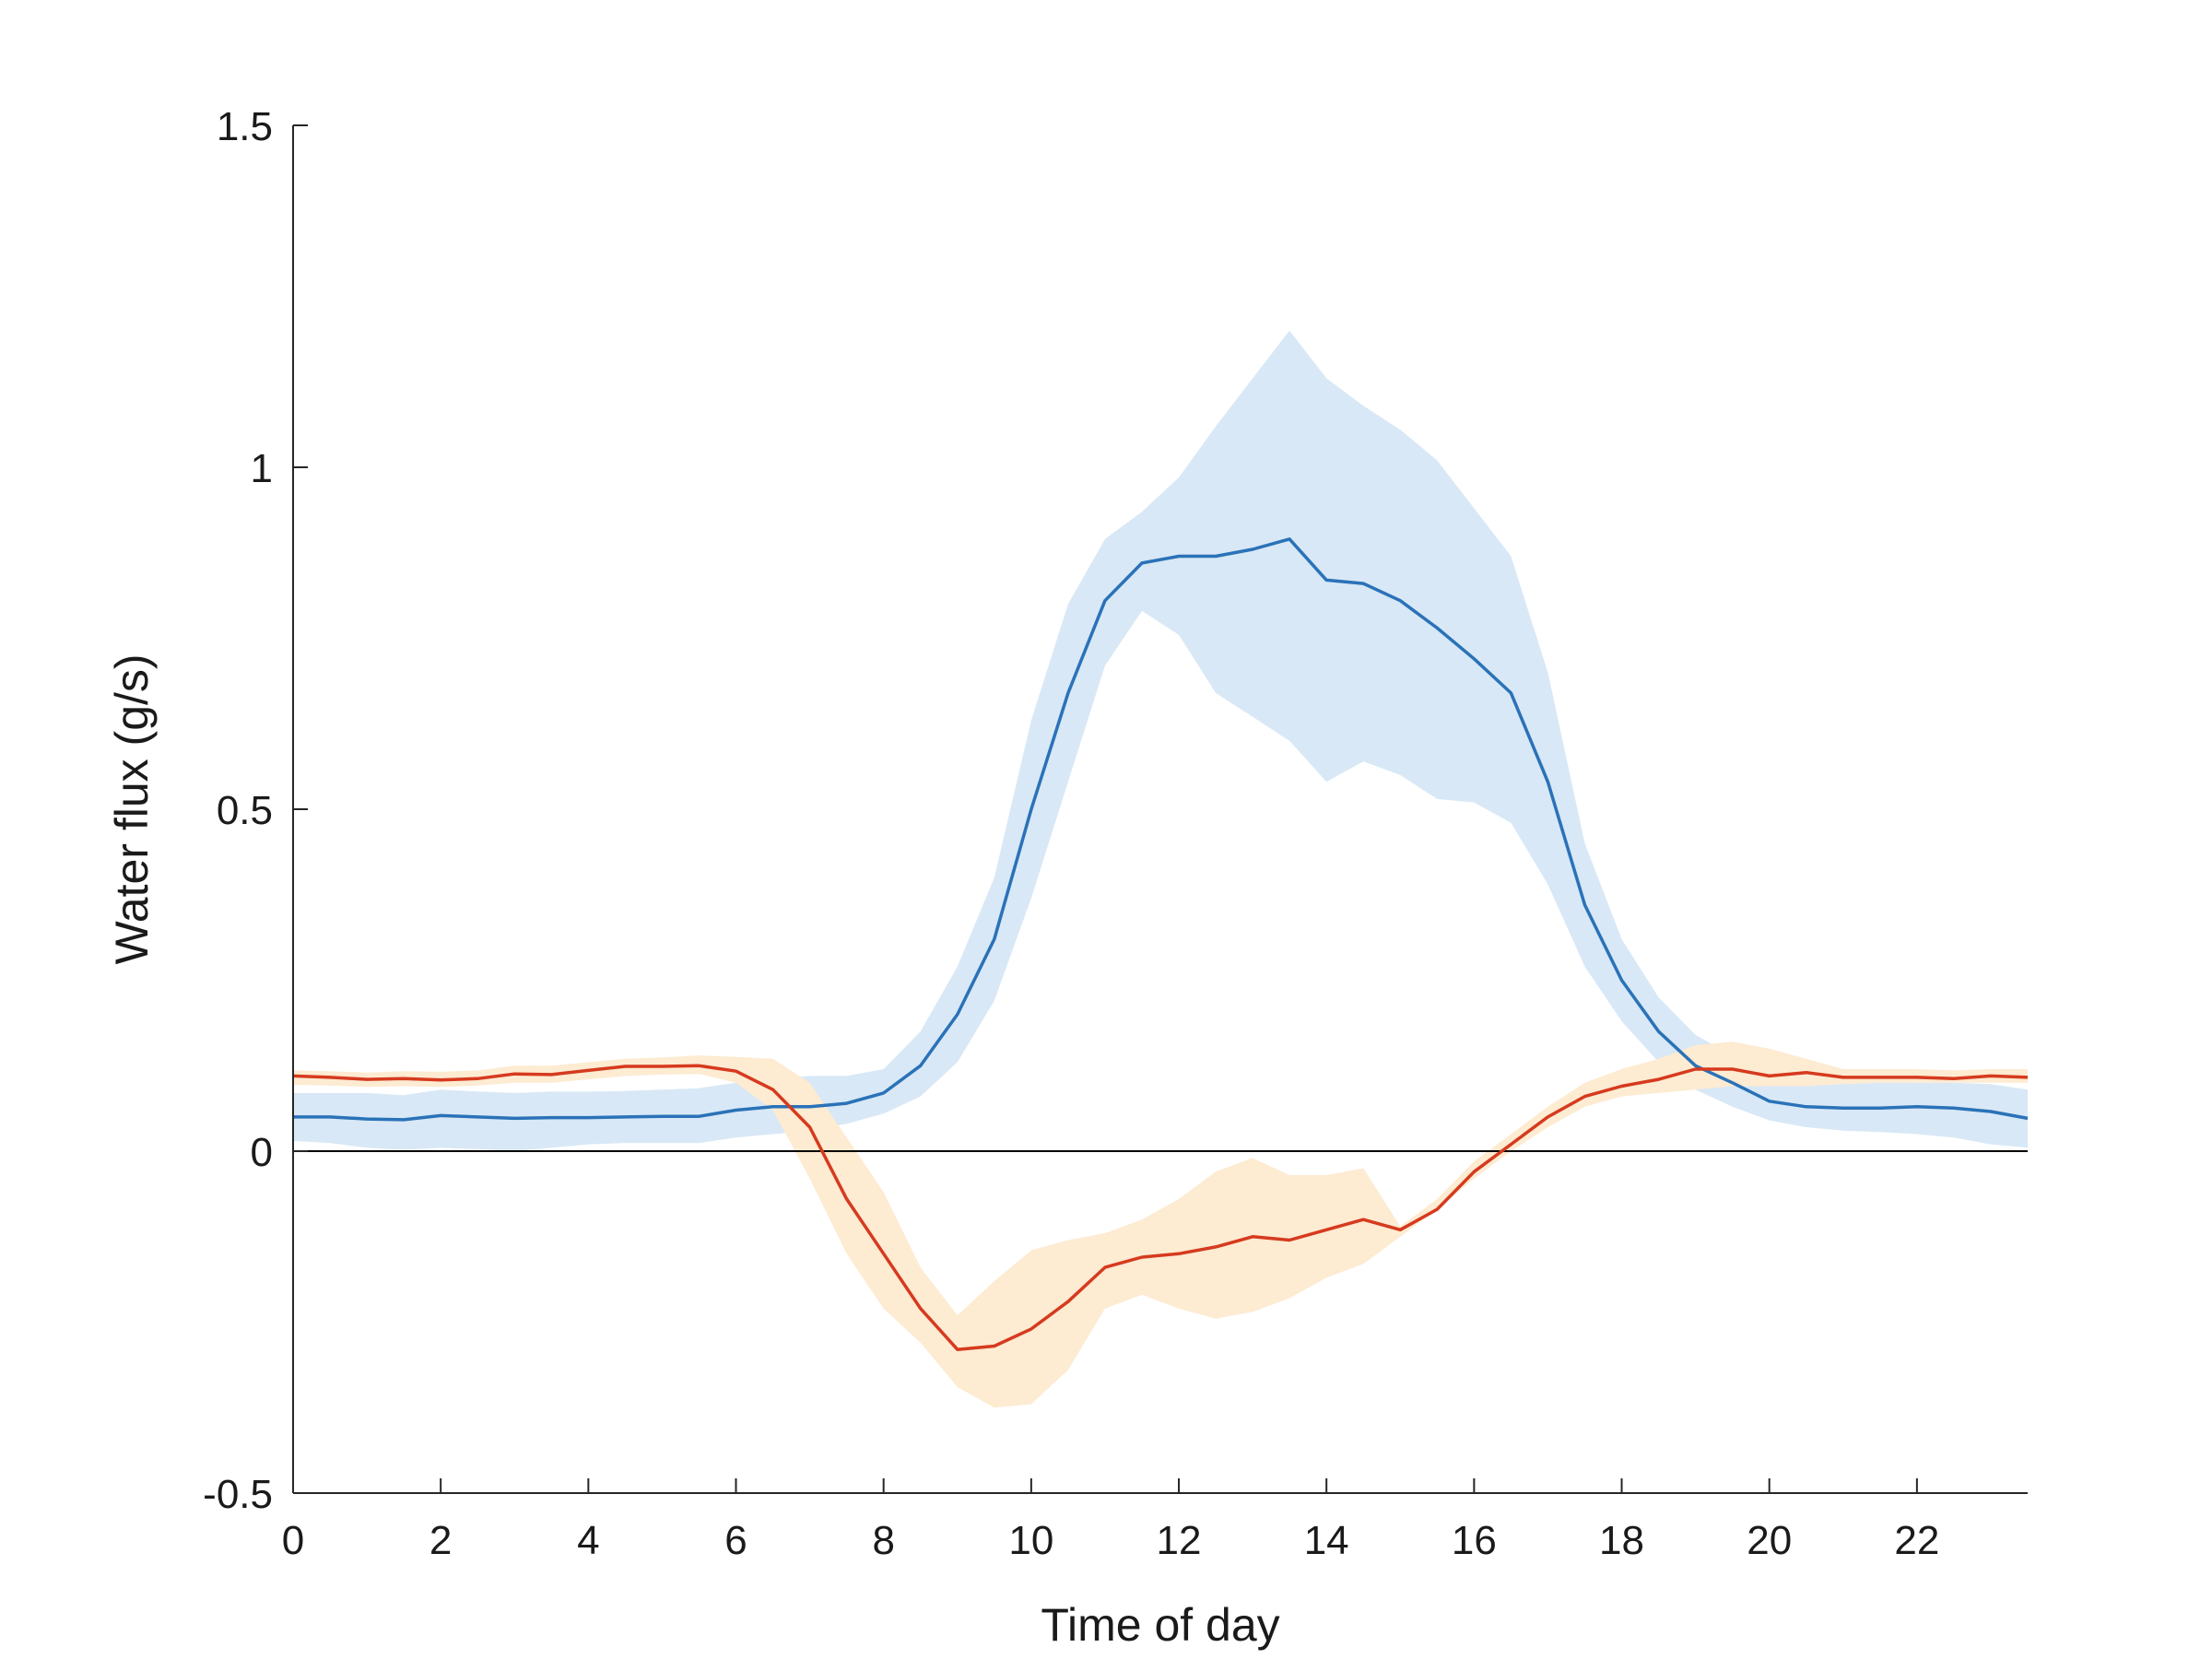 The width and height of the screenshot is (2212, 1659). Describe the element at coordinates (440, 1540) in the screenshot. I see `x-tick-label: 2` at that location.